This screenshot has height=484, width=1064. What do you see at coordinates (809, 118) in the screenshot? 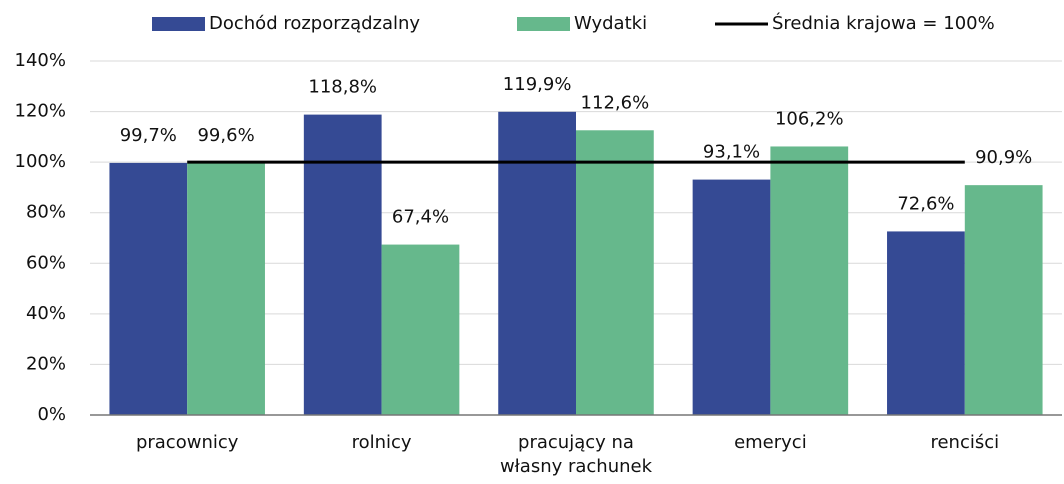
I see `data-label: 106,2%` at bounding box center [809, 118].